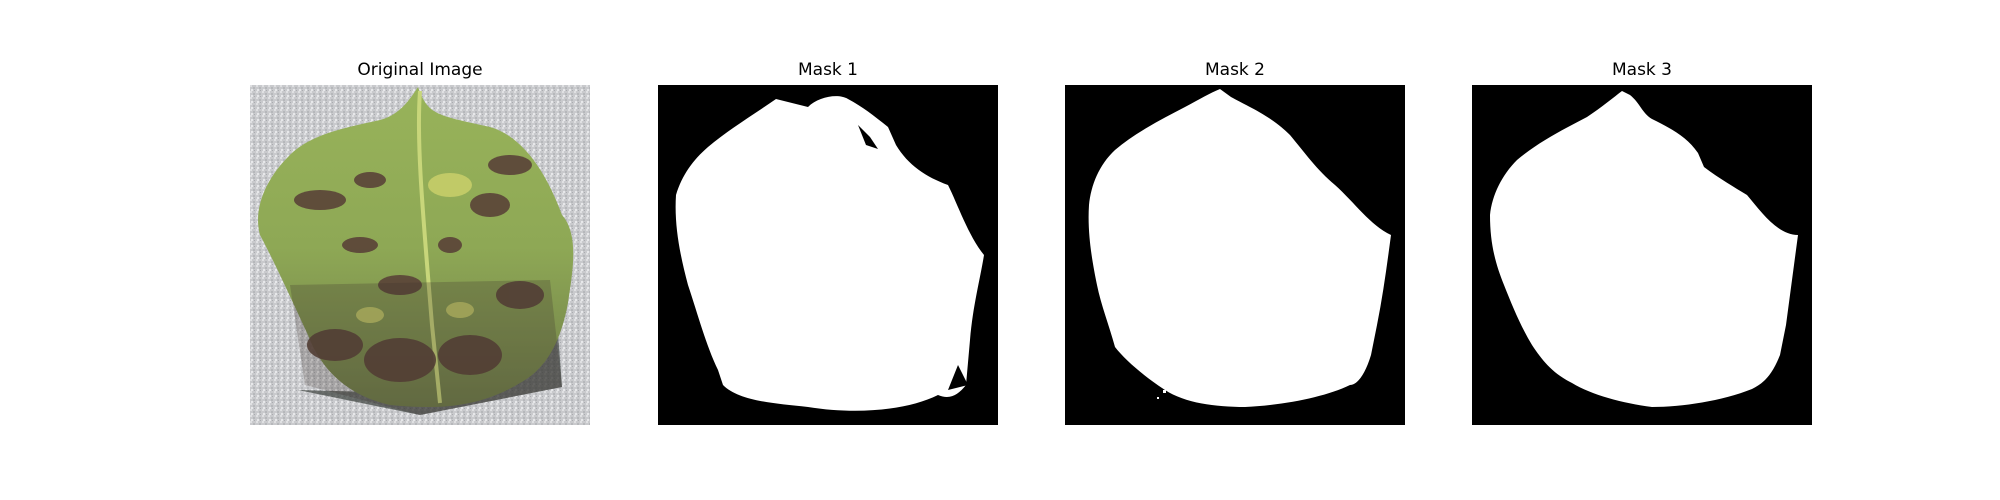 This screenshot has width=2000, height=500. What do you see at coordinates (1641, 70) in the screenshot?
I see `panel-title: Mask 3` at bounding box center [1641, 70].